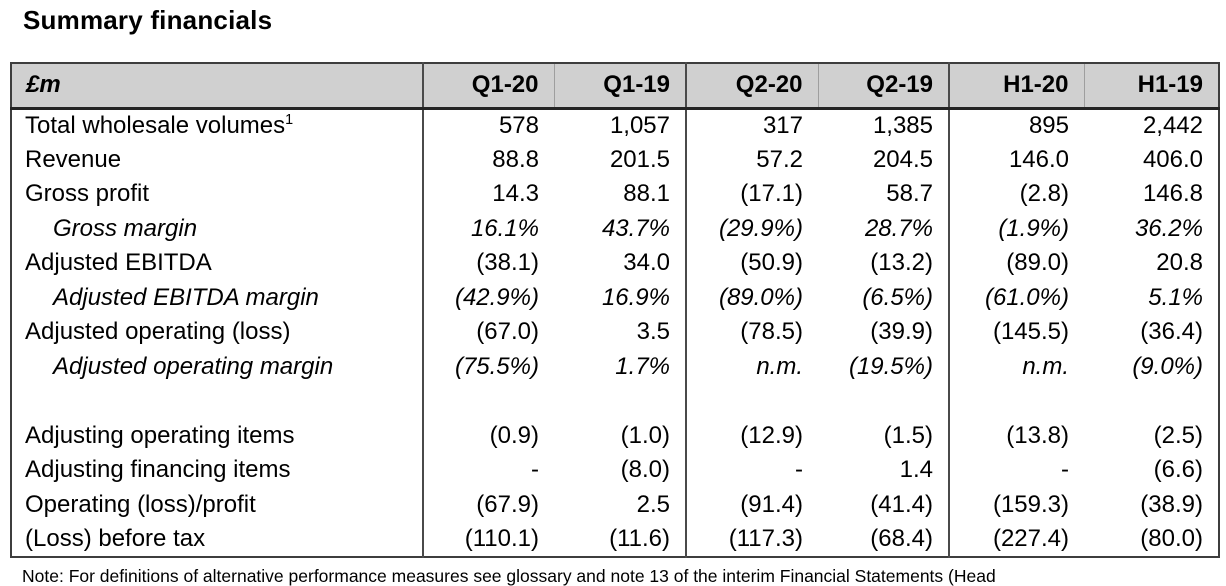  Describe the element at coordinates (908, 435) in the screenshot. I see `value-cell: (1.5)` at that location.